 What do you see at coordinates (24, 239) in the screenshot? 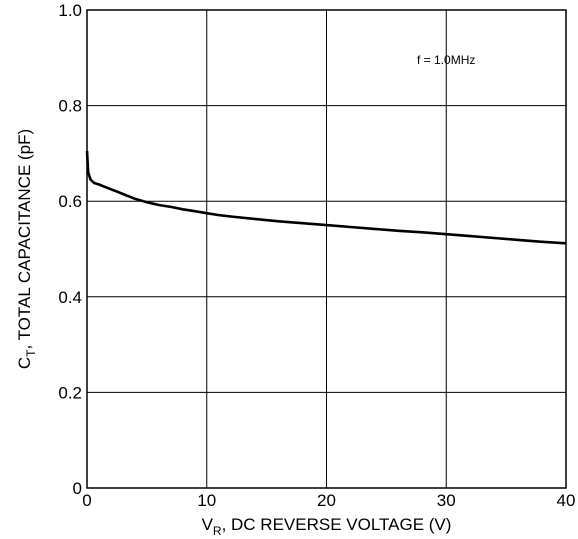
I see `y-axis-label-rest: , TOTAL CAPACITANCE (pF)` at bounding box center [24, 239].